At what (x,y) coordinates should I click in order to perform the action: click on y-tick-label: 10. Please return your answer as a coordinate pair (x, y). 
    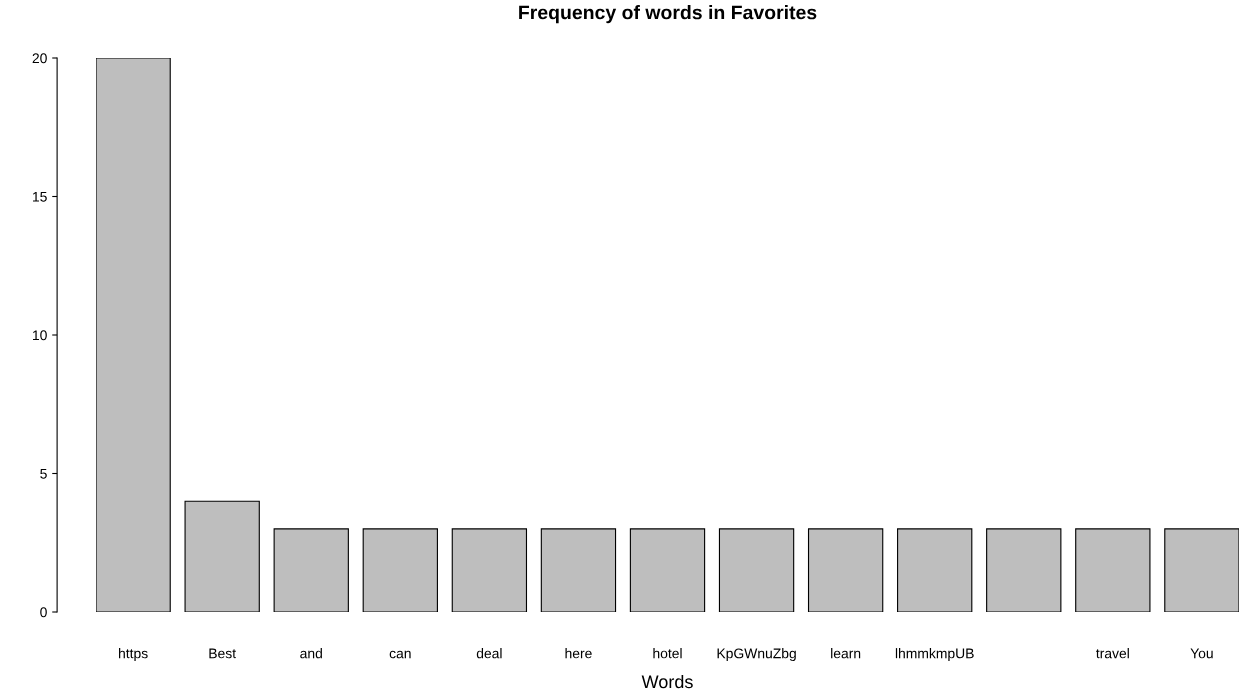
    Looking at the image, I should click on (40, 335).